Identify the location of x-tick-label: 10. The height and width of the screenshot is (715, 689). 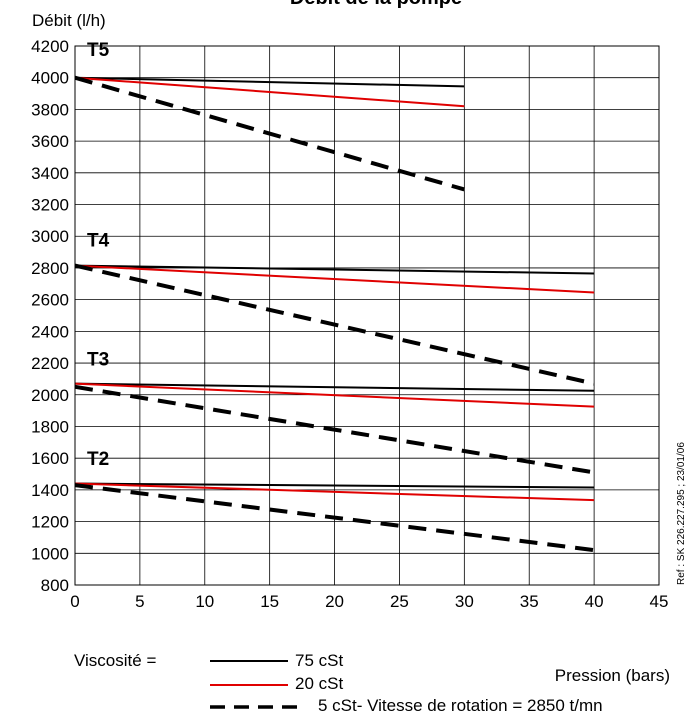
(204, 601).